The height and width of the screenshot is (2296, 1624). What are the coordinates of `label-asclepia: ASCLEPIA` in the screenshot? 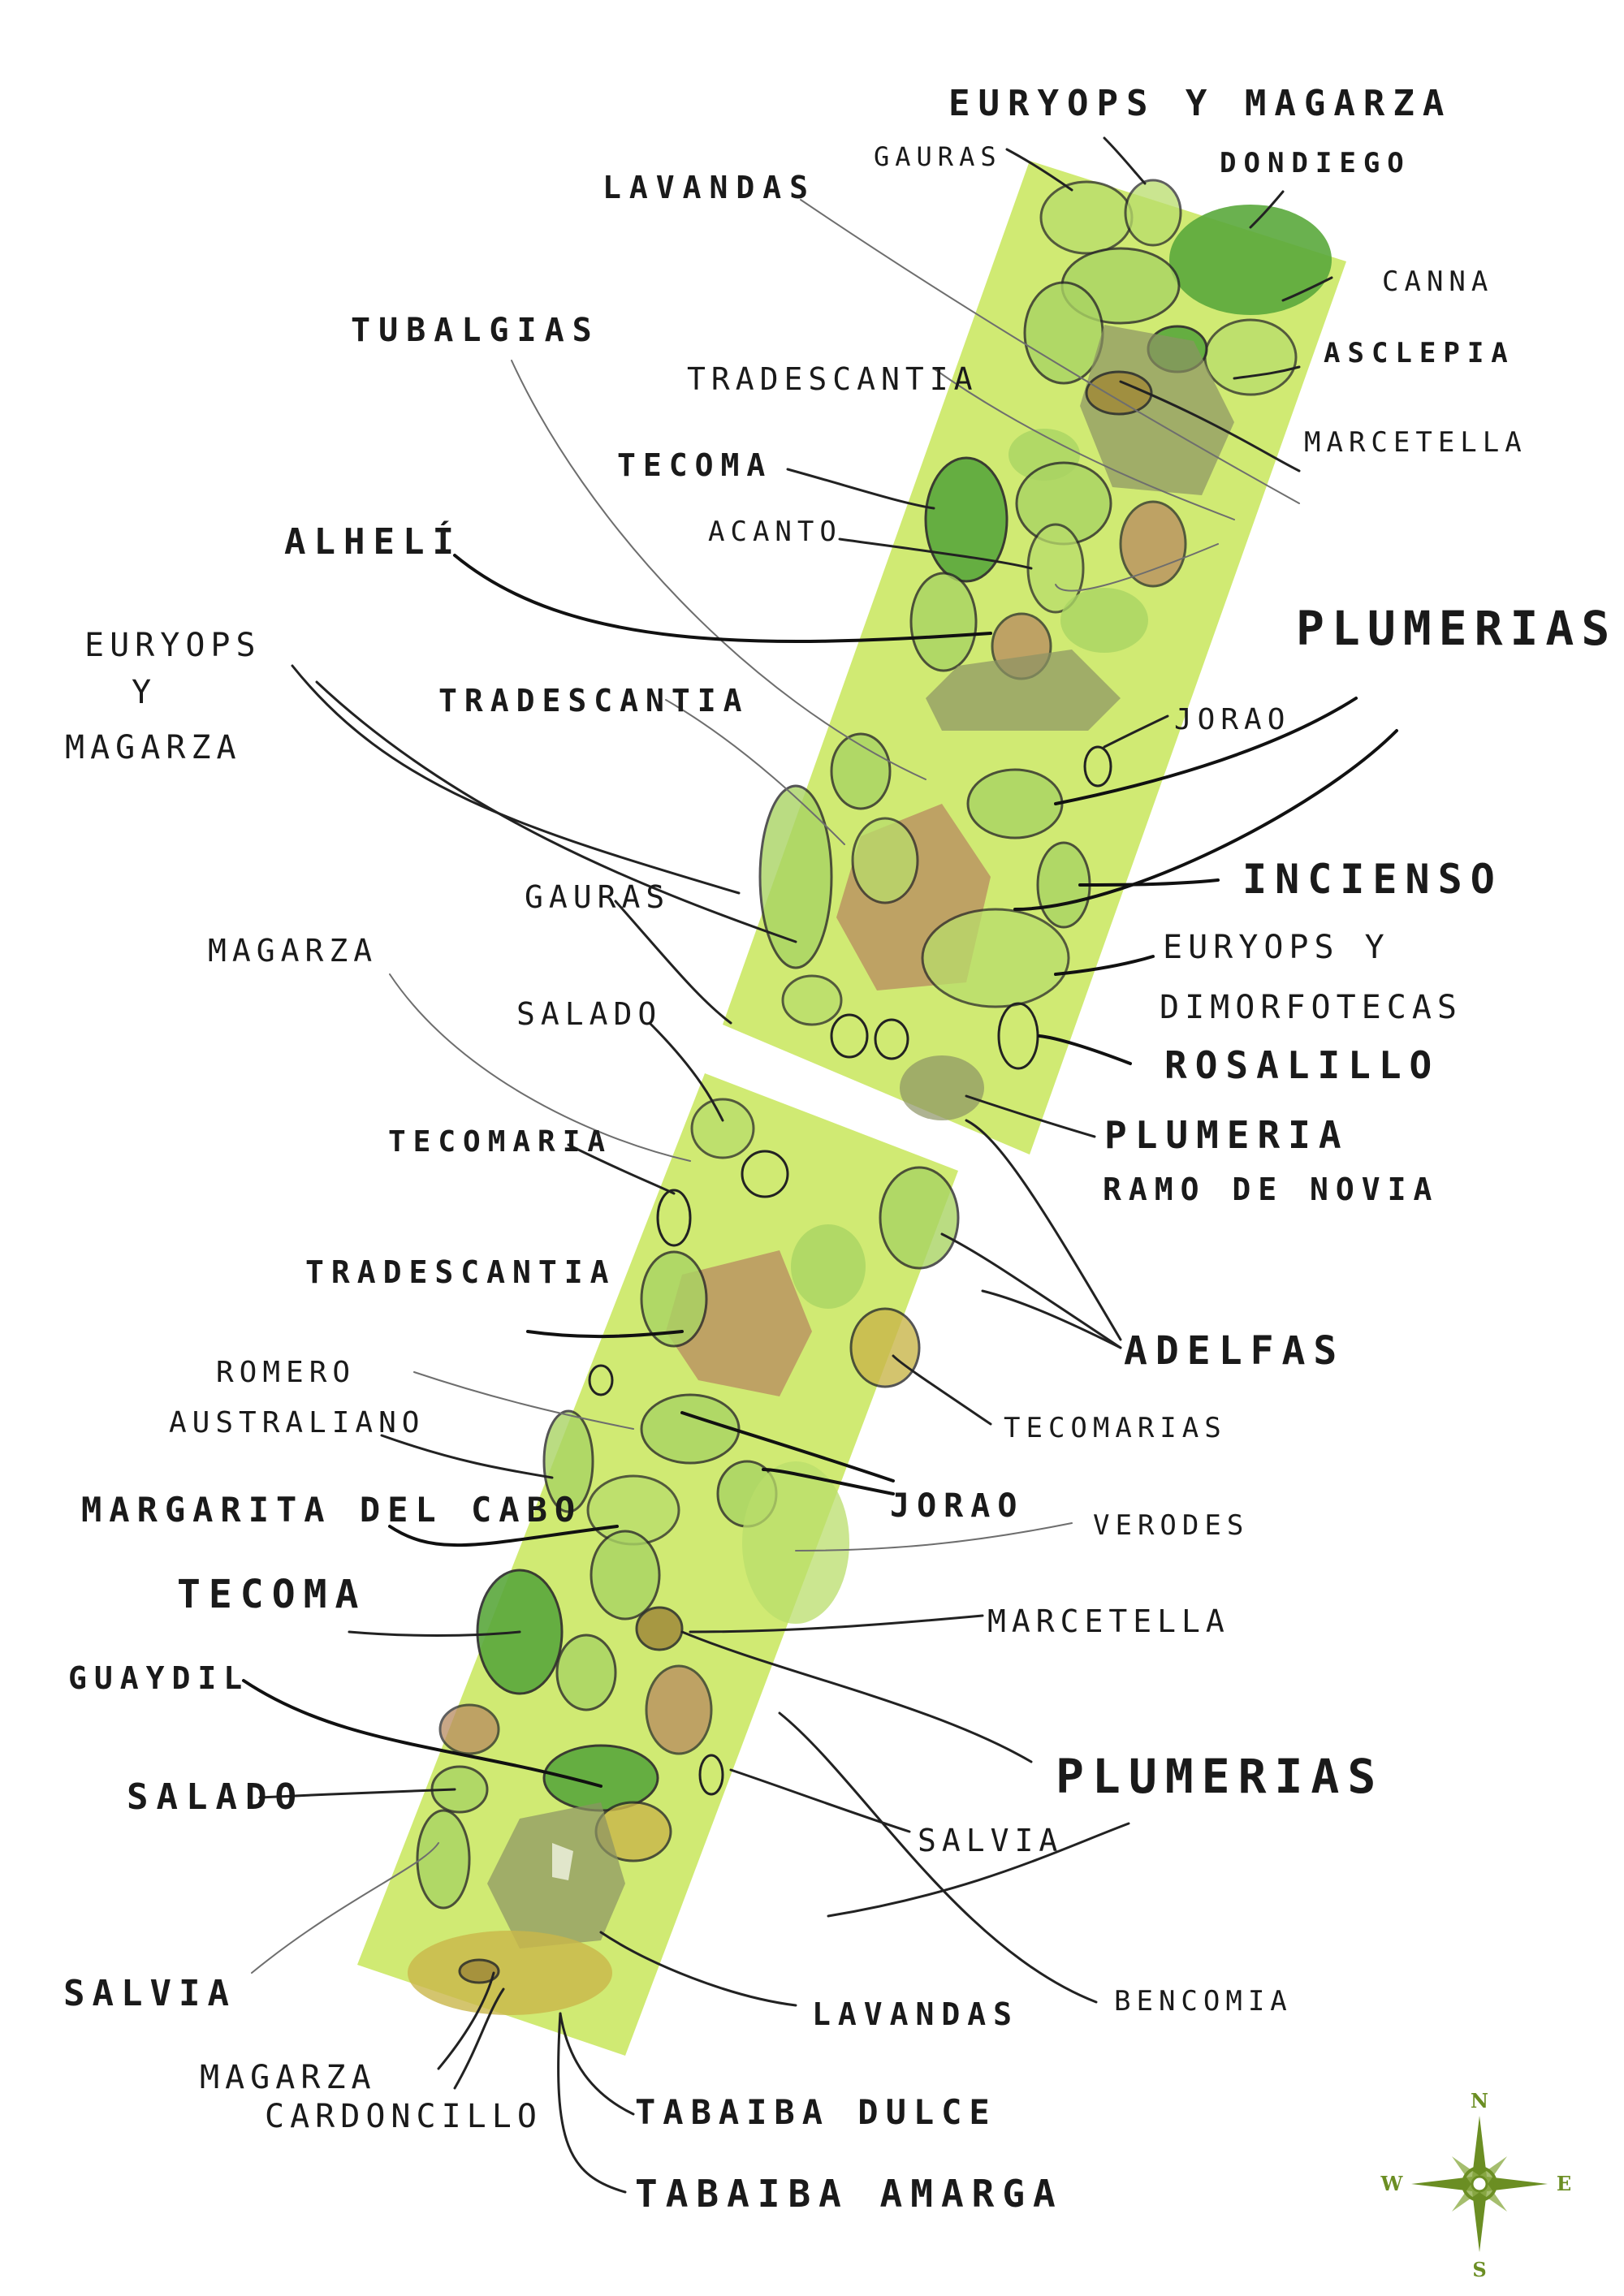 It's located at (1420, 353).